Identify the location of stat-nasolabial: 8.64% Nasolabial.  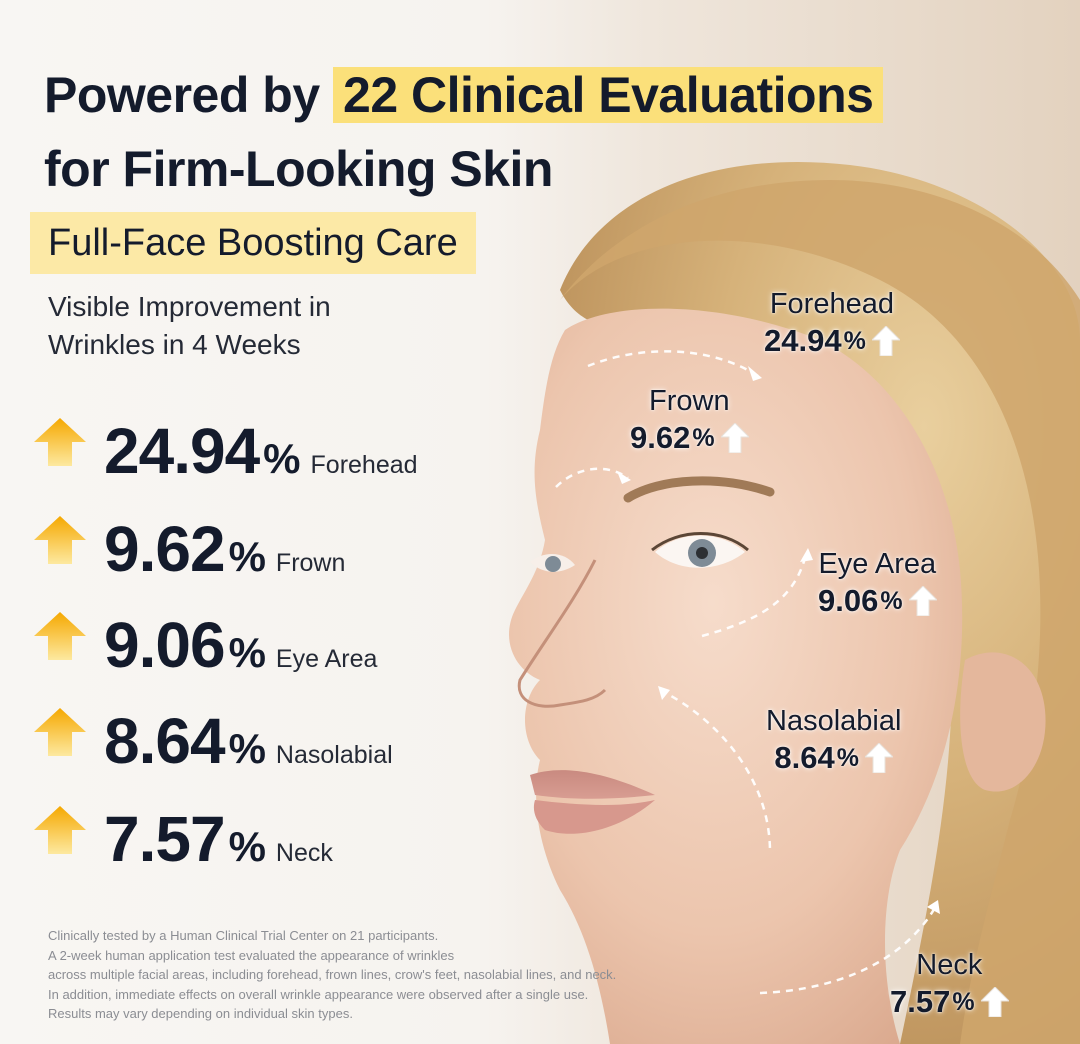
(213, 740).